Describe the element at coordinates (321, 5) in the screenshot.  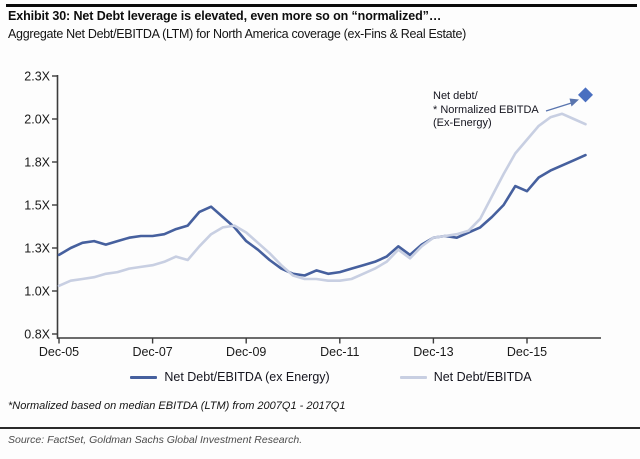
I see `top-divider` at that location.